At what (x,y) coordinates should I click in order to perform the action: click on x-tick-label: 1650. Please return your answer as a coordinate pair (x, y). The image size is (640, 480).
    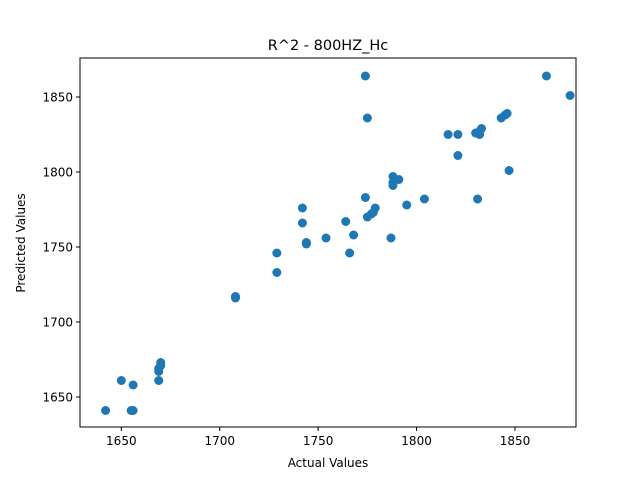
    Looking at the image, I should click on (121, 441).